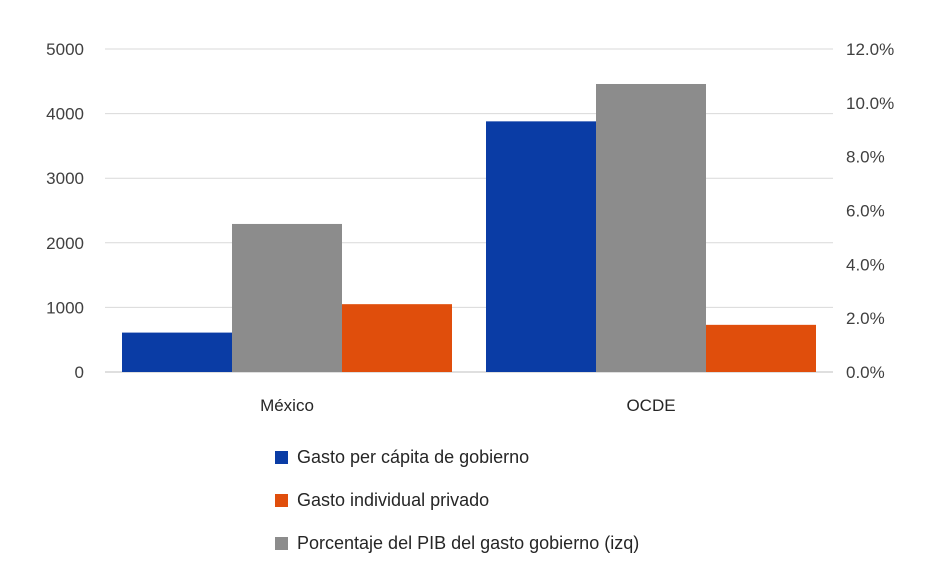  What do you see at coordinates (65, 243) in the screenshot?
I see `y-left-tick-label: 2000` at bounding box center [65, 243].